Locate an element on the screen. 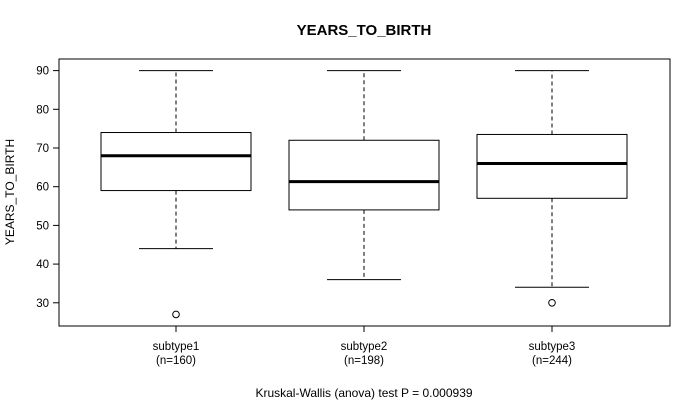 The image size is (700, 405). x-count-label-subtype2: (n=198) is located at coordinates (364, 361).